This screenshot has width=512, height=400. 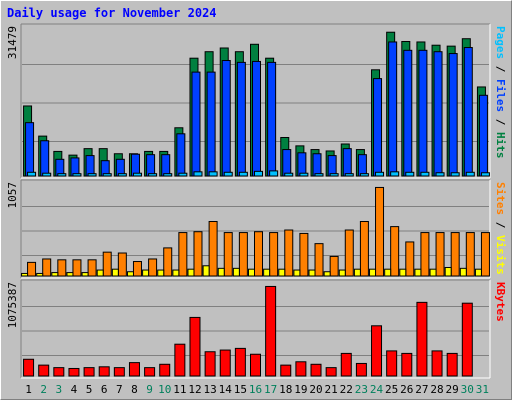 What do you see at coordinates (270, 389) in the screenshot?
I see `day-label-17: 17` at bounding box center [270, 389].